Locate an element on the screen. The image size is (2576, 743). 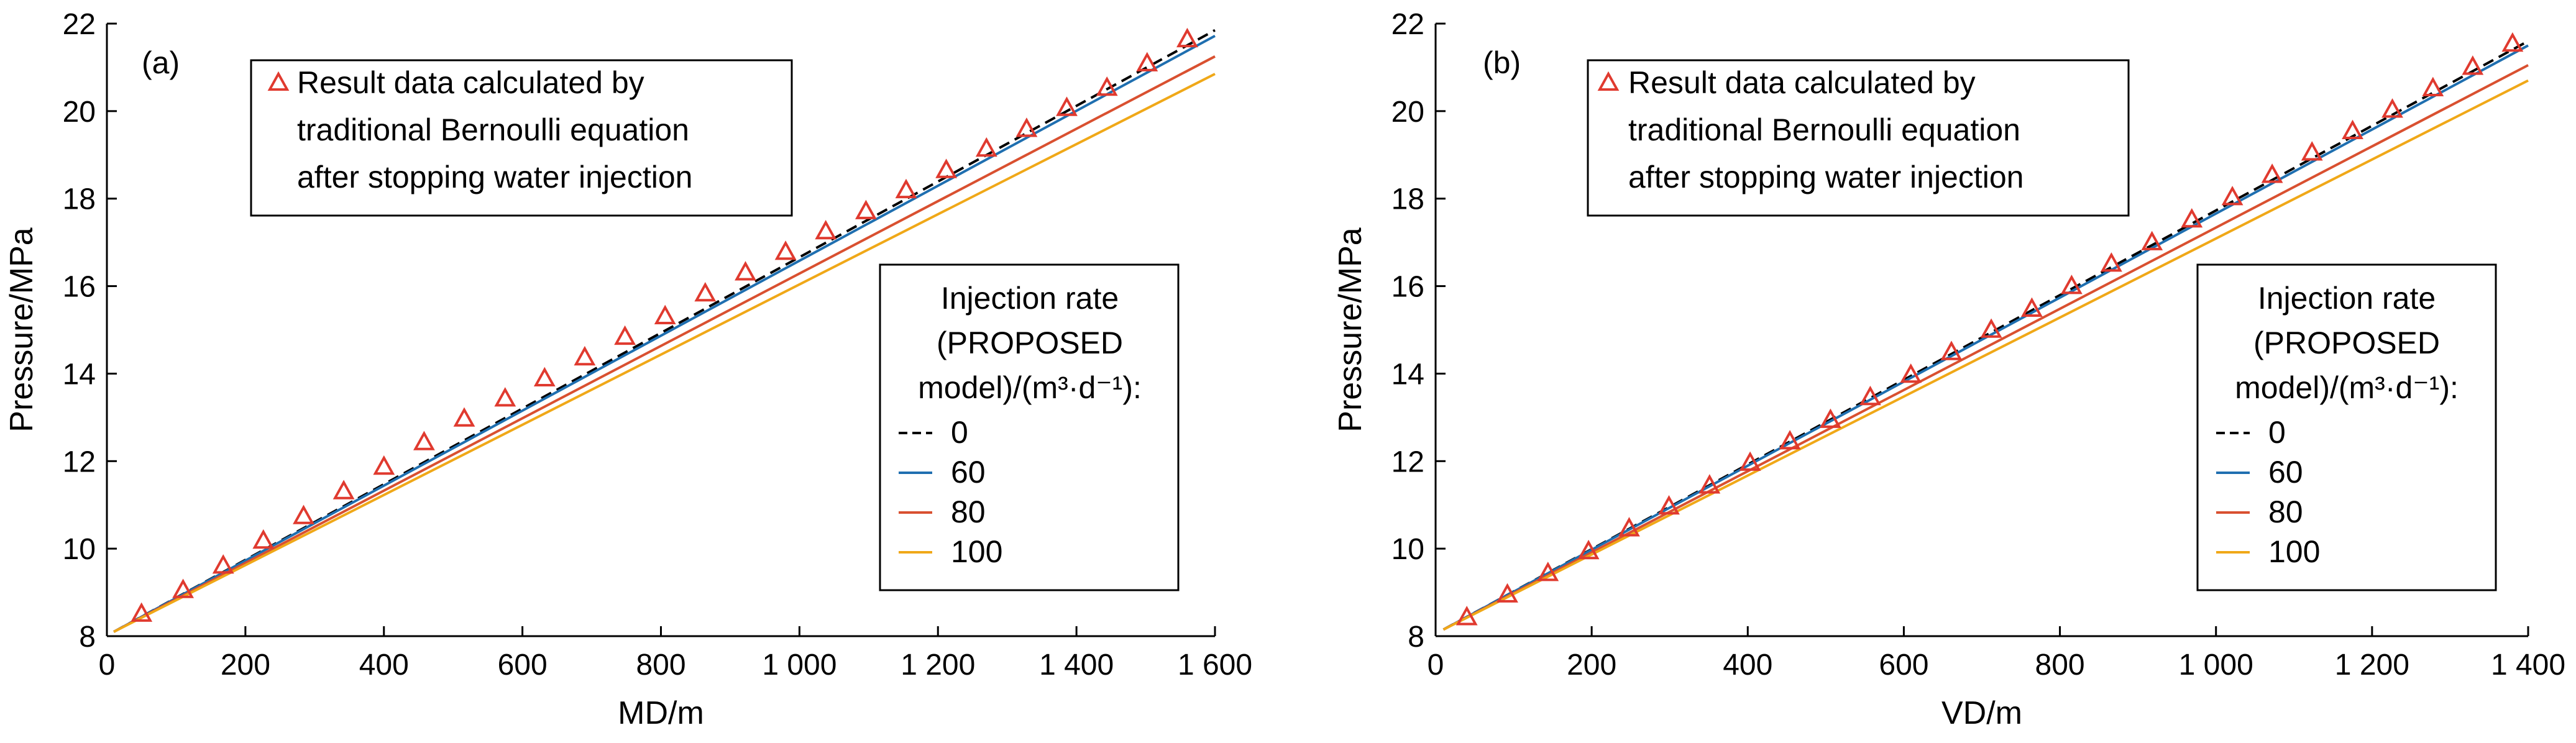
y-tick-label: 8 is located at coordinates (1416, 637).